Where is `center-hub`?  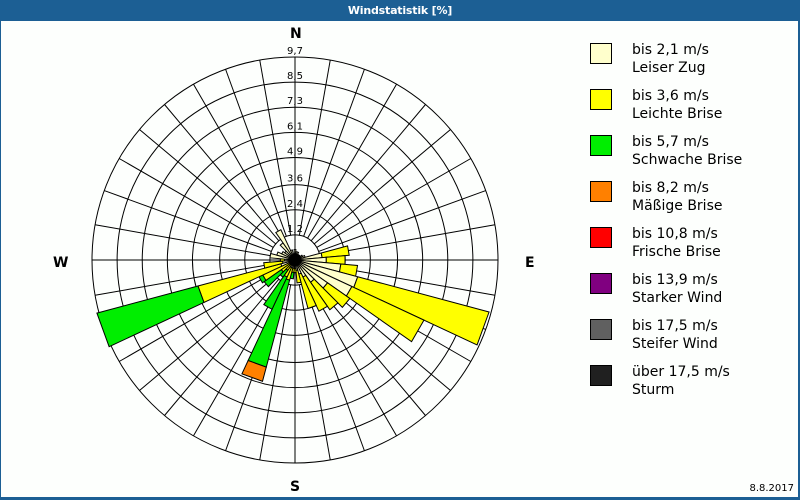
center-hub is located at coordinates (295, 260).